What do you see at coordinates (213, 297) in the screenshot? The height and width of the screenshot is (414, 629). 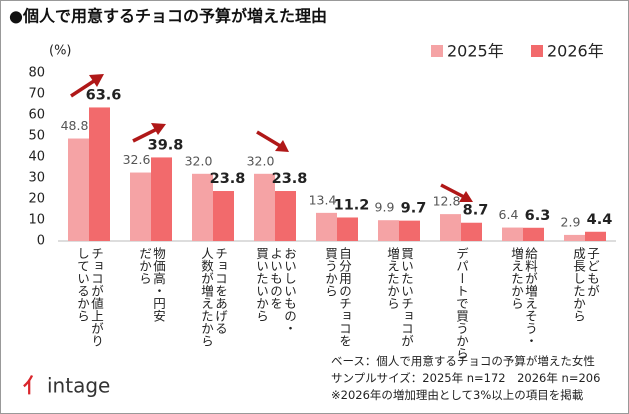 I see `x-tick-label: チョコをあげる 人数が増えたから` at bounding box center [213, 297].